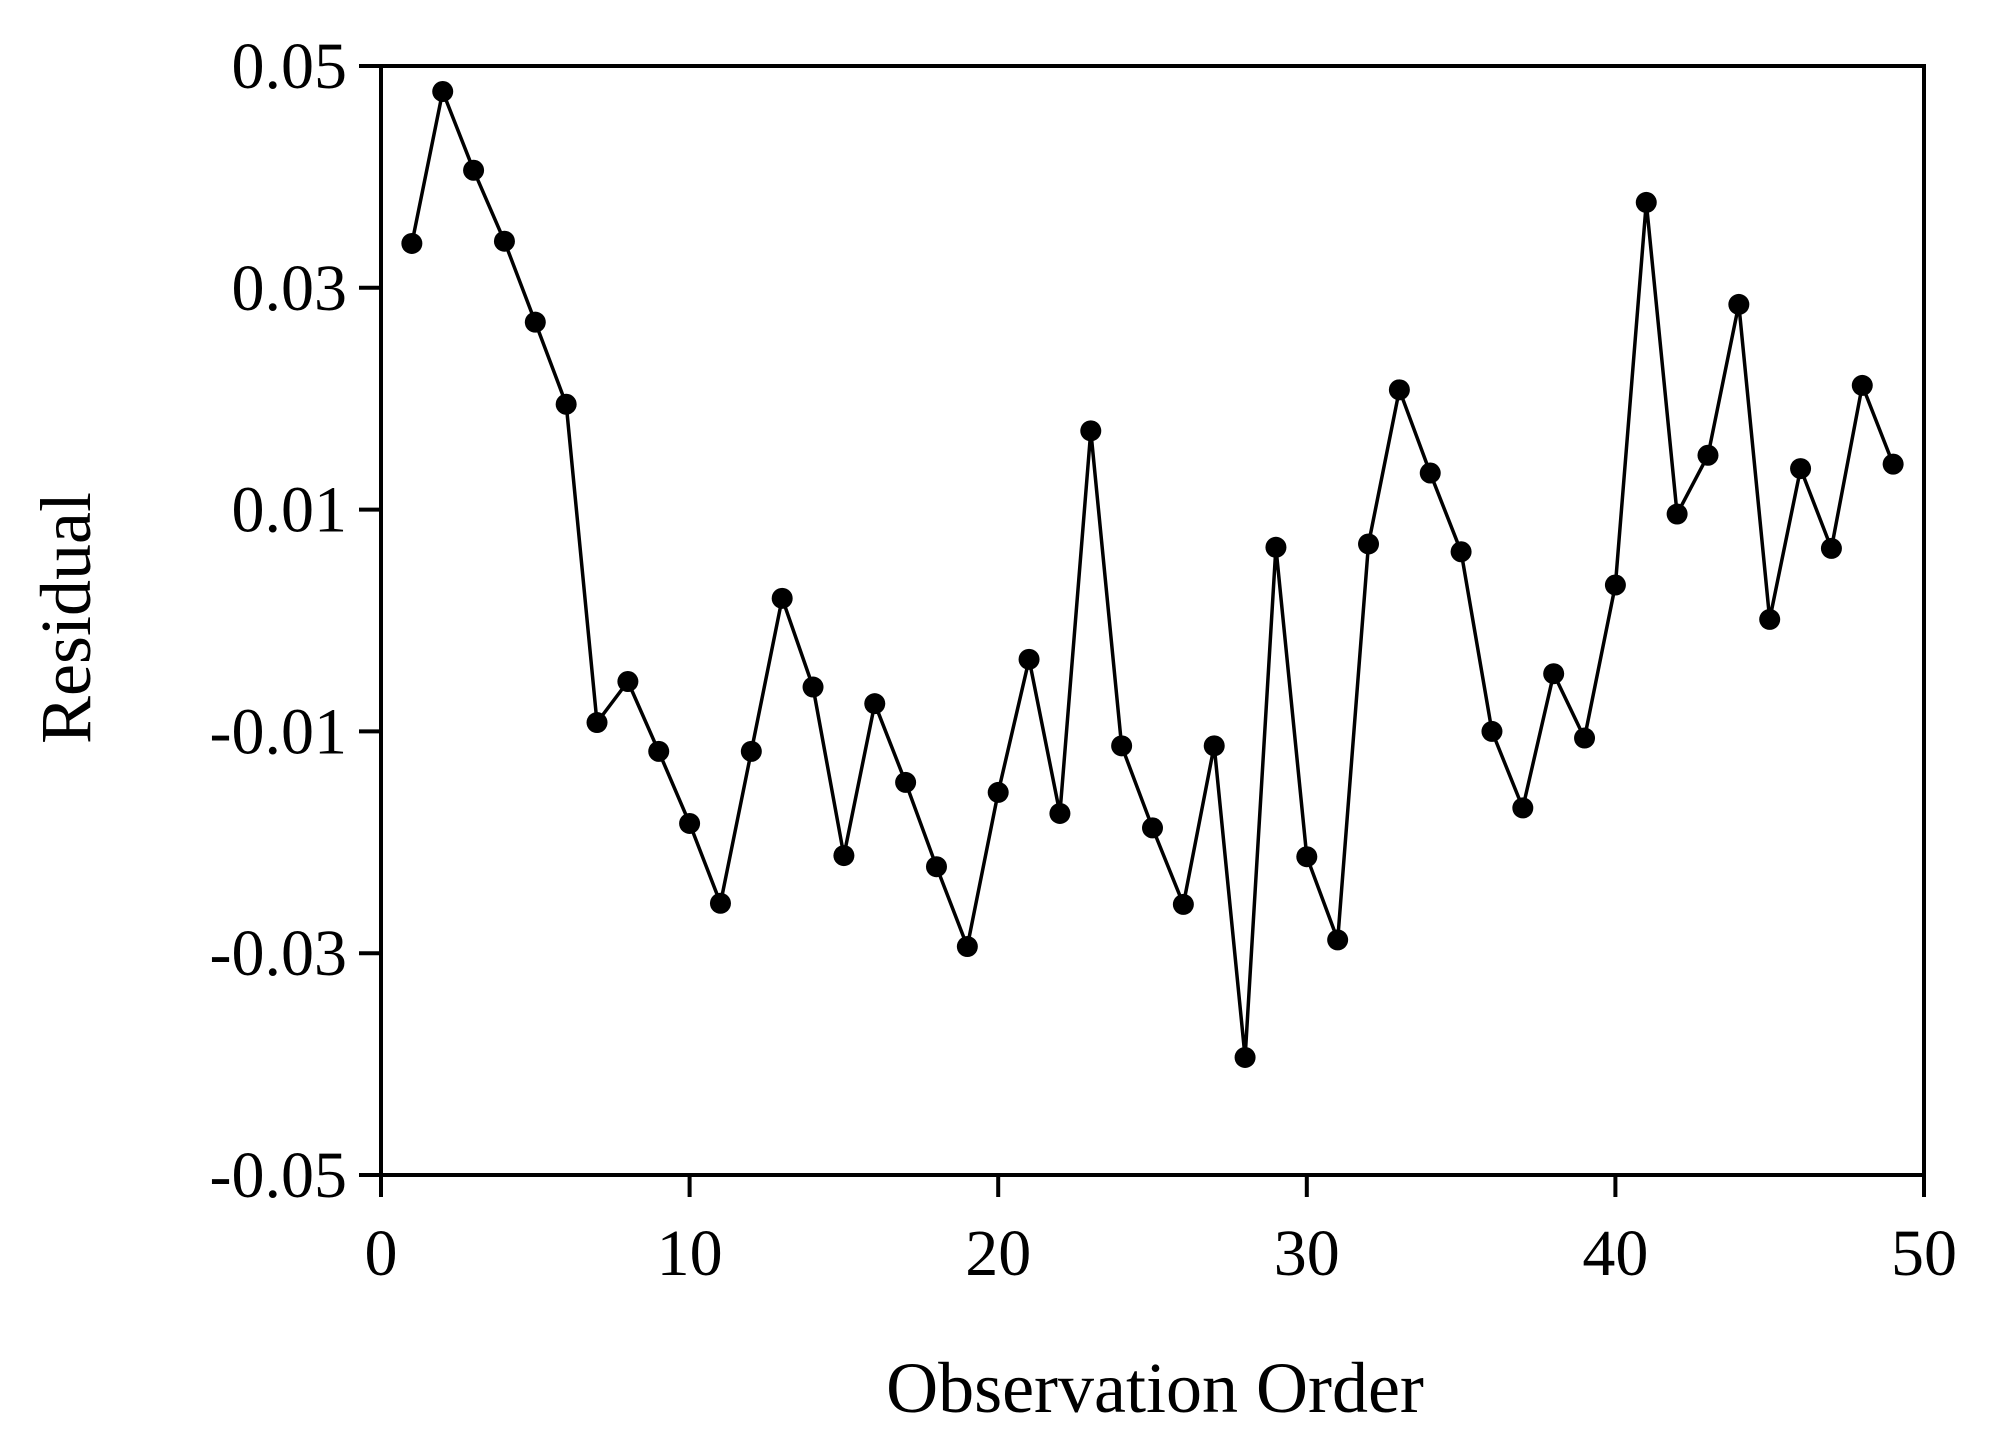  Describe the element at coordinates (290, 66) in the screenshot. I see `y-tick-label: 0.05` at that location.